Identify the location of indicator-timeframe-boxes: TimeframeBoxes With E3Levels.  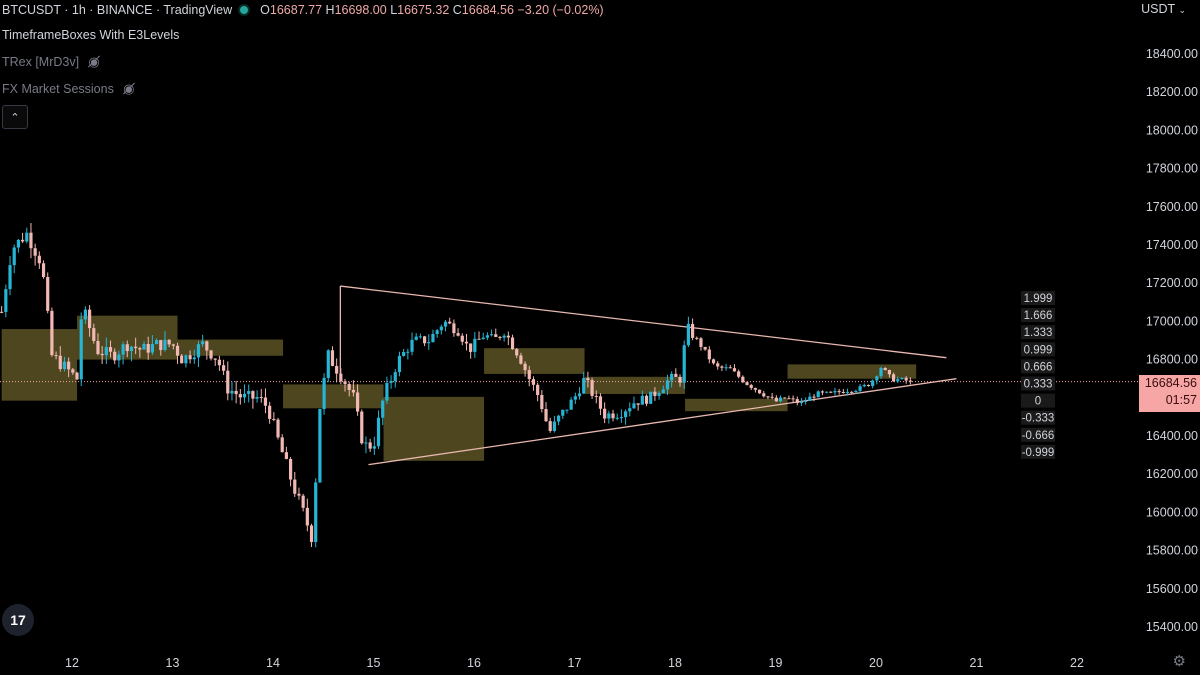
(90, 35).